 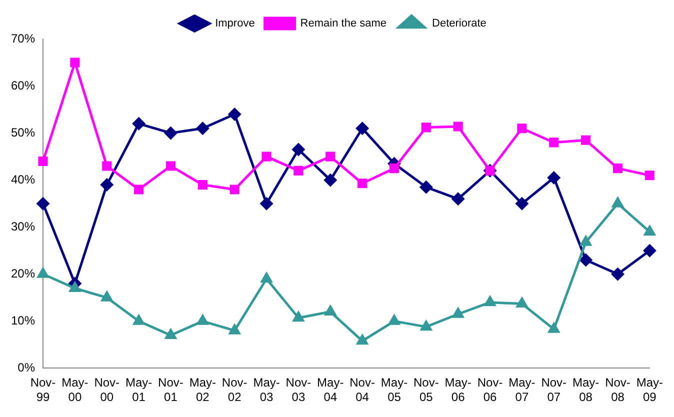 I want to click on y-tick-label: 70%, so click(x=23, y=38).